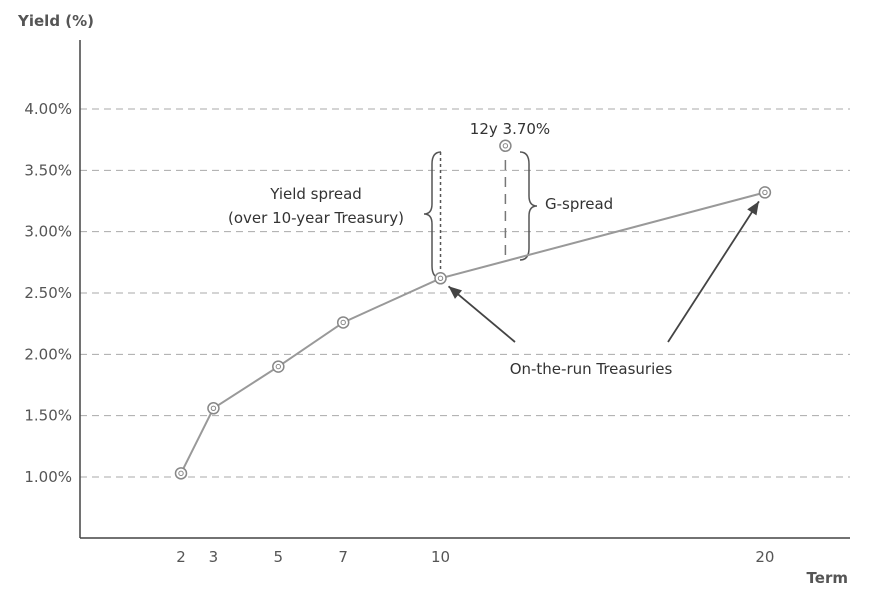  I want to click on data-point-2y, so click(181, 473).